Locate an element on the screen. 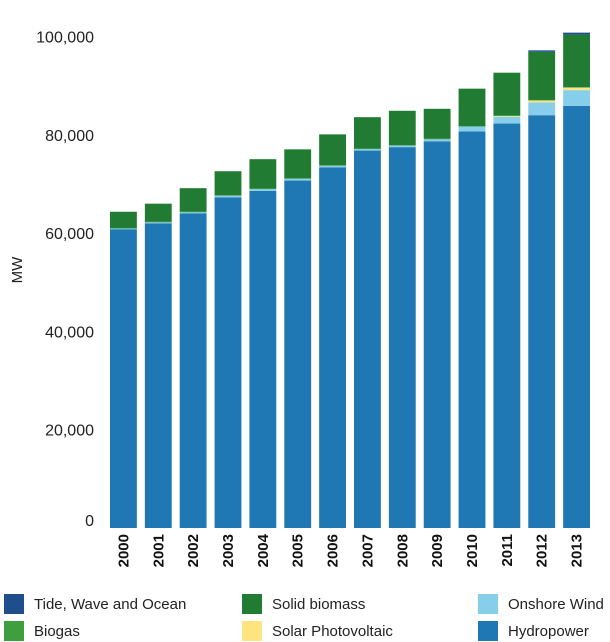 The image size is (610, 642). legend-swatch-hydropower is located at coordinates (488, 631).